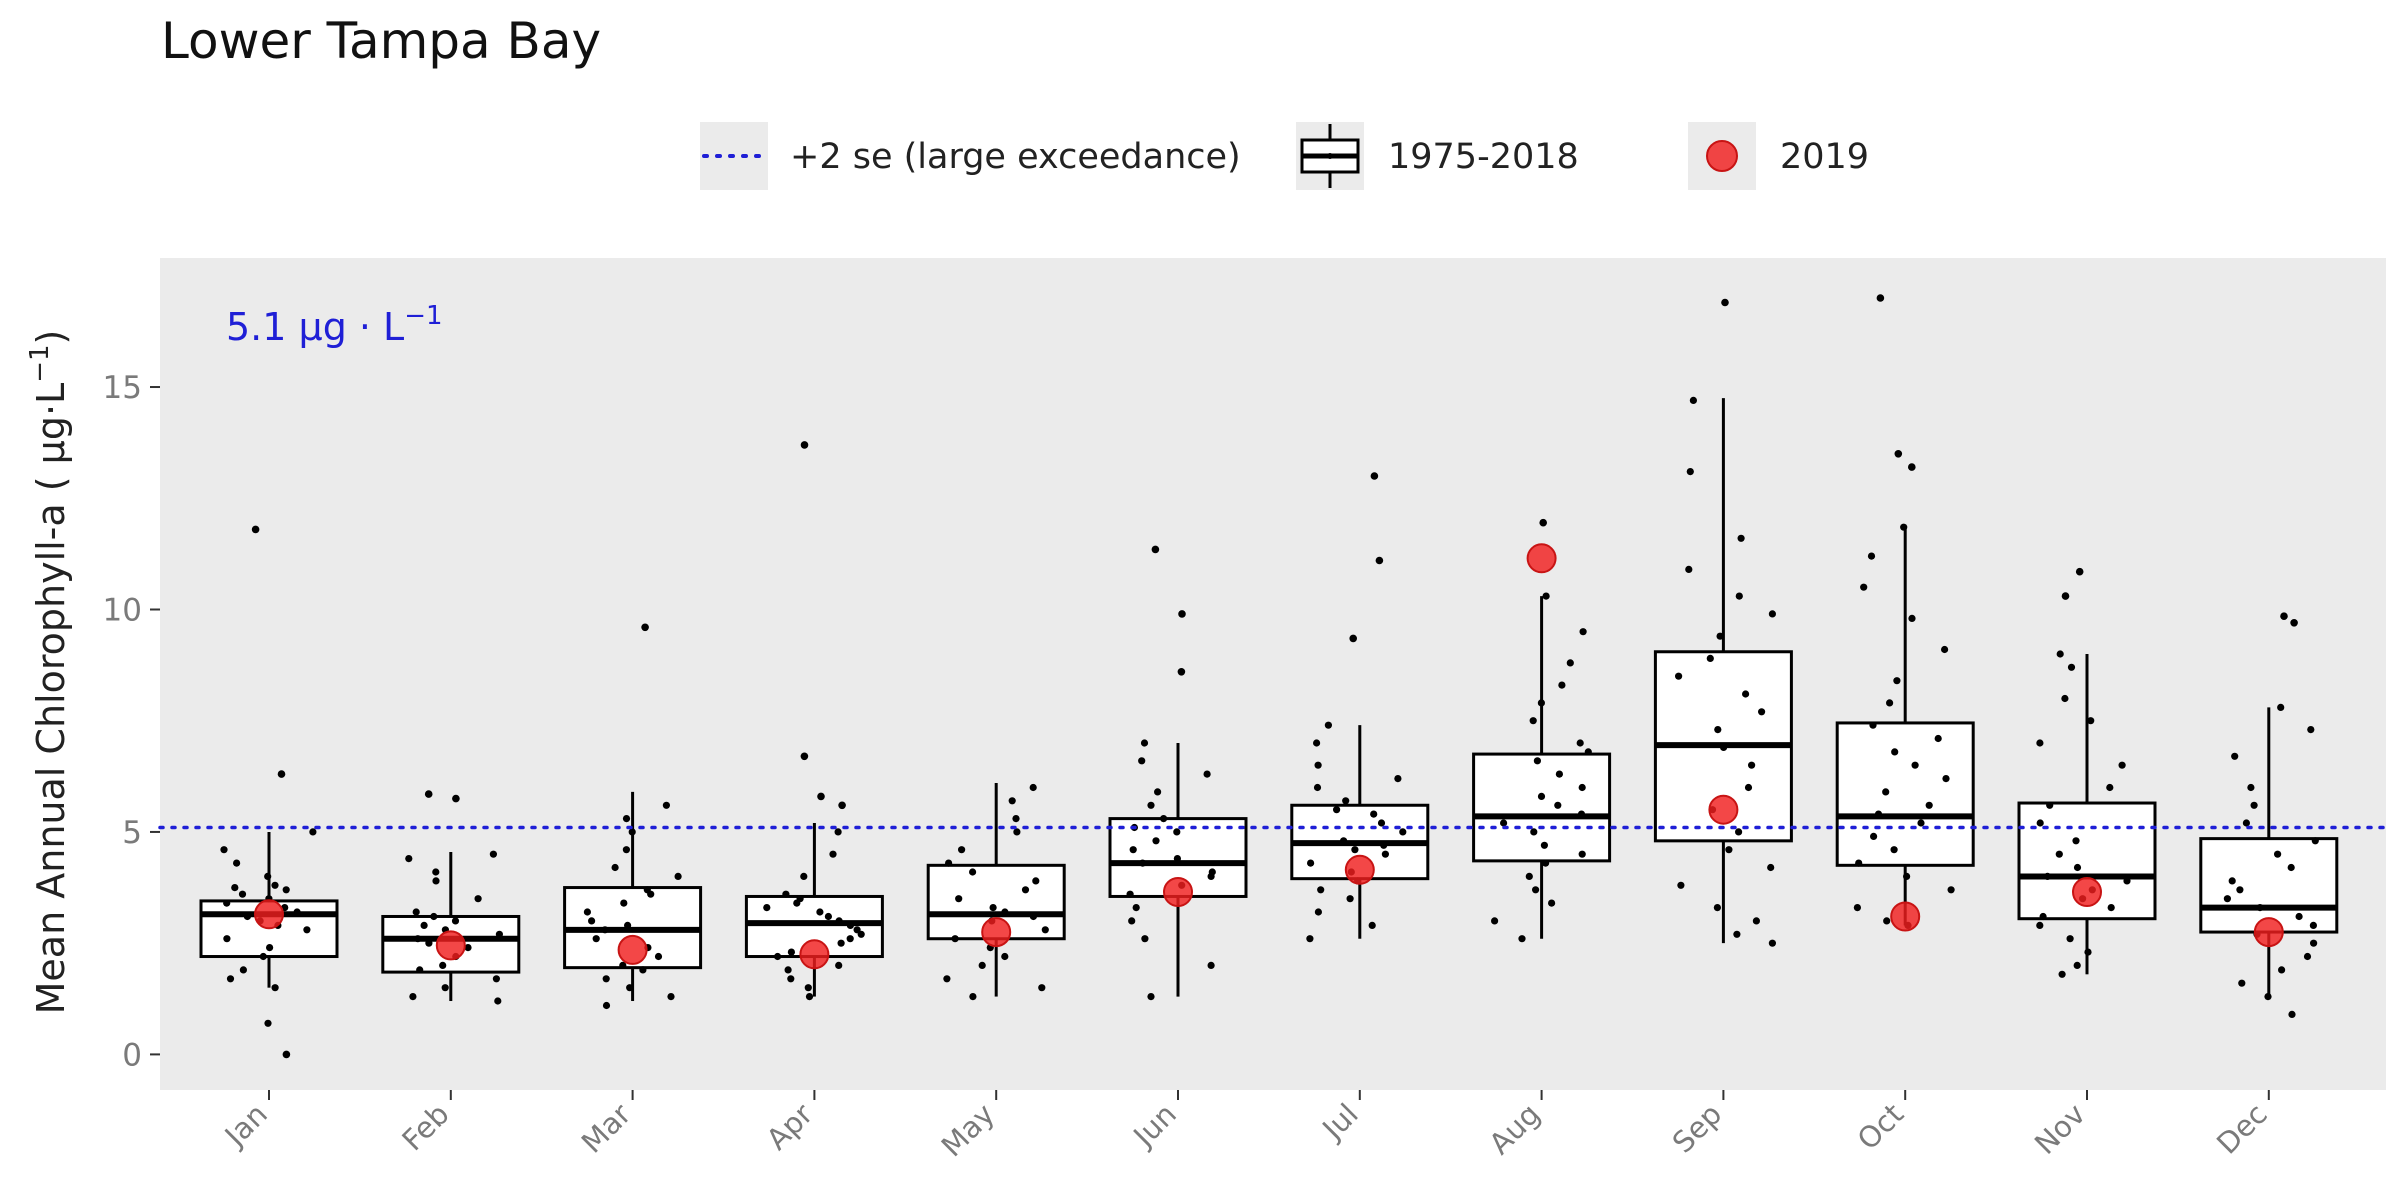 Image resolution: width=2400 pixels, height=1200 pixels. I want to click on x-tick-label: Nov, so click(2060, 1129).